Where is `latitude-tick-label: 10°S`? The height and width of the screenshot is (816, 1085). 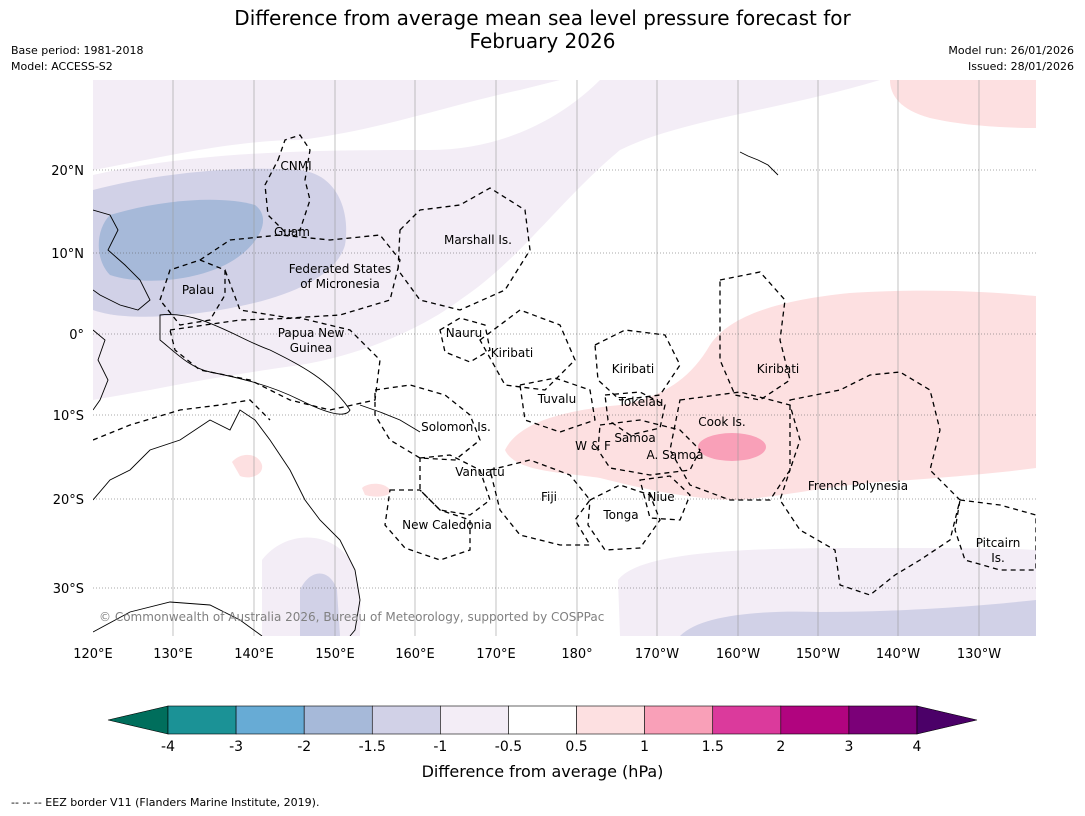 latitude-tick-label: 10°S is located at coordinates (68, 416).